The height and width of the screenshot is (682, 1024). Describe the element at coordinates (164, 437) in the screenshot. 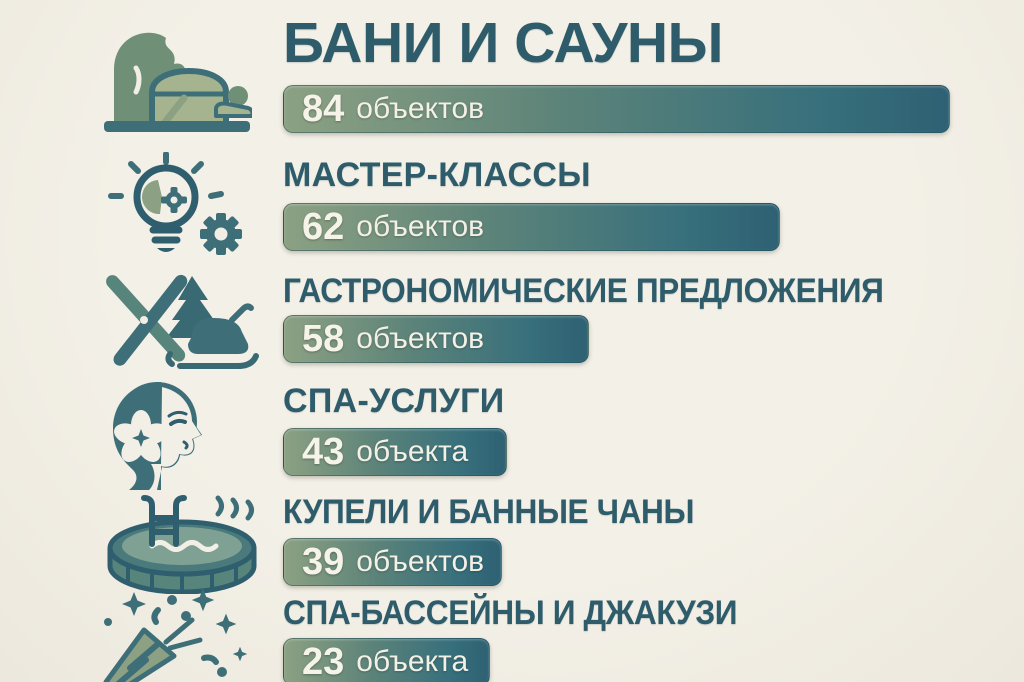

I see `woman-spa-icon` at that location.